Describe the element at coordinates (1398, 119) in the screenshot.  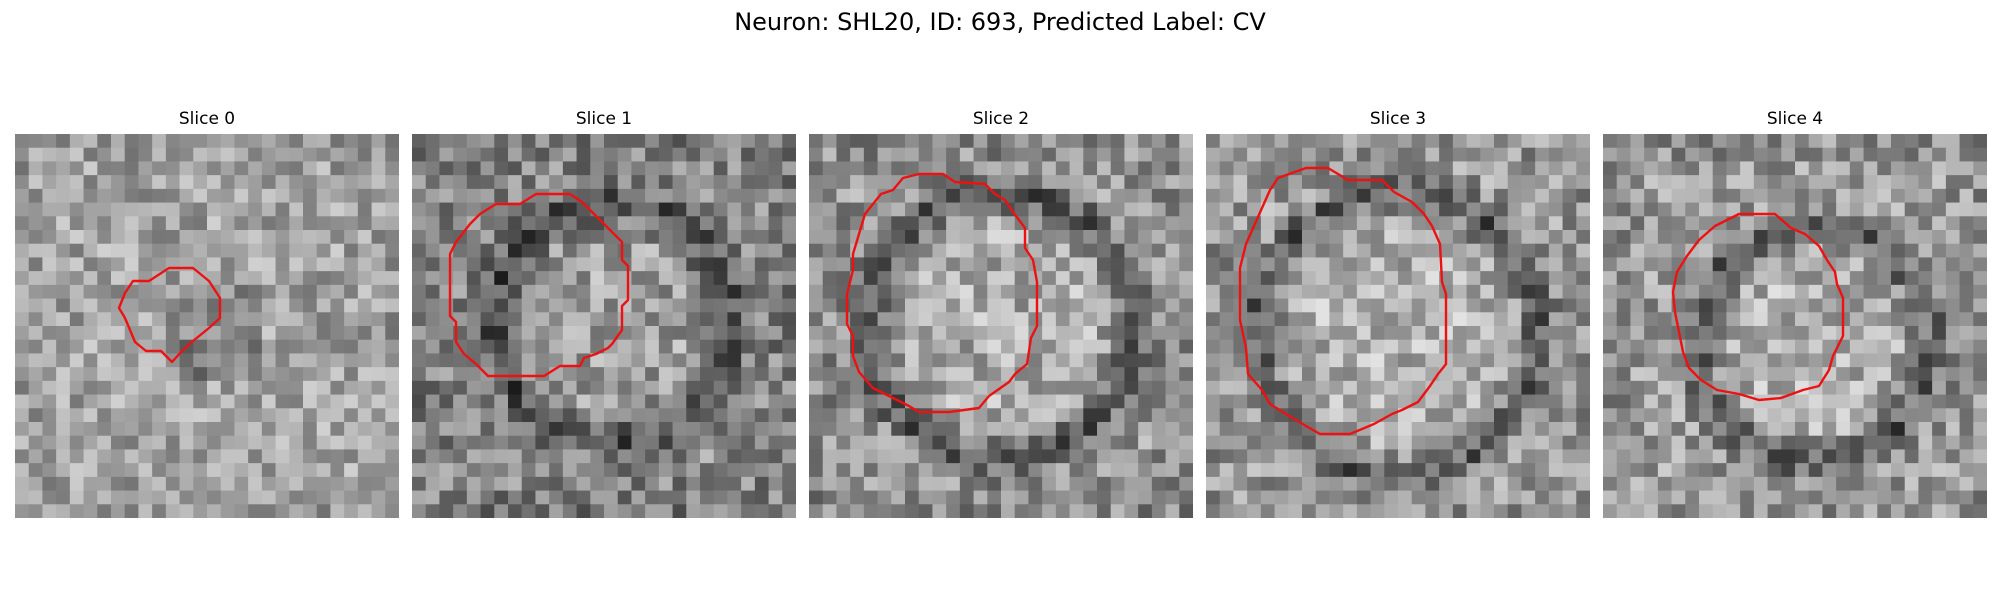
I see `slice-title-3: Slice 3` at that location.